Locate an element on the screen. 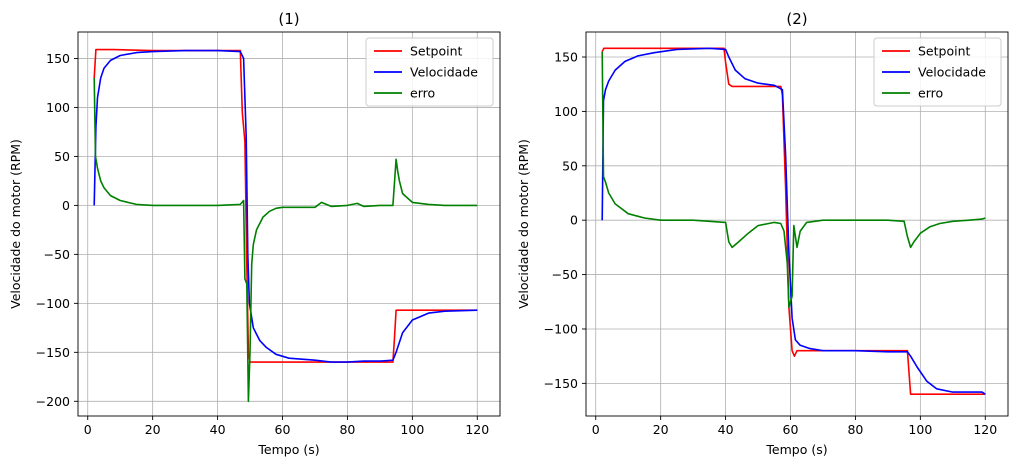  y-axis: −150 −100 −50 0 50 100 150 is located at coordinates (565, 220).